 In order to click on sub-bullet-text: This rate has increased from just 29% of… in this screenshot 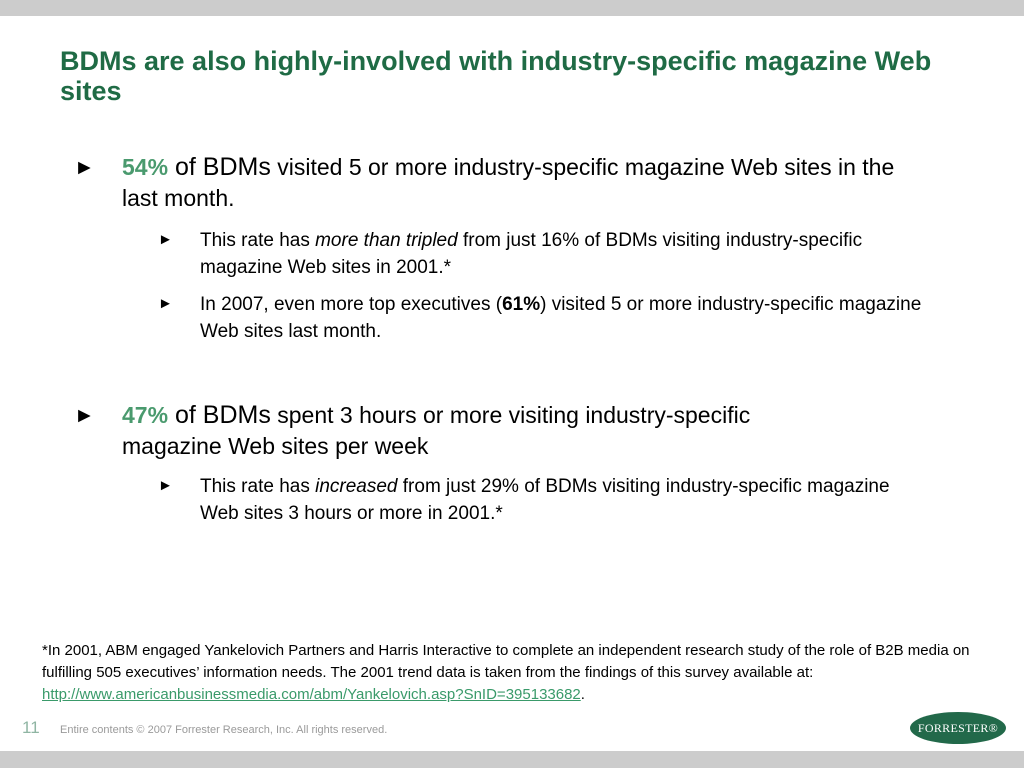, I will do `click(565, 500)`.